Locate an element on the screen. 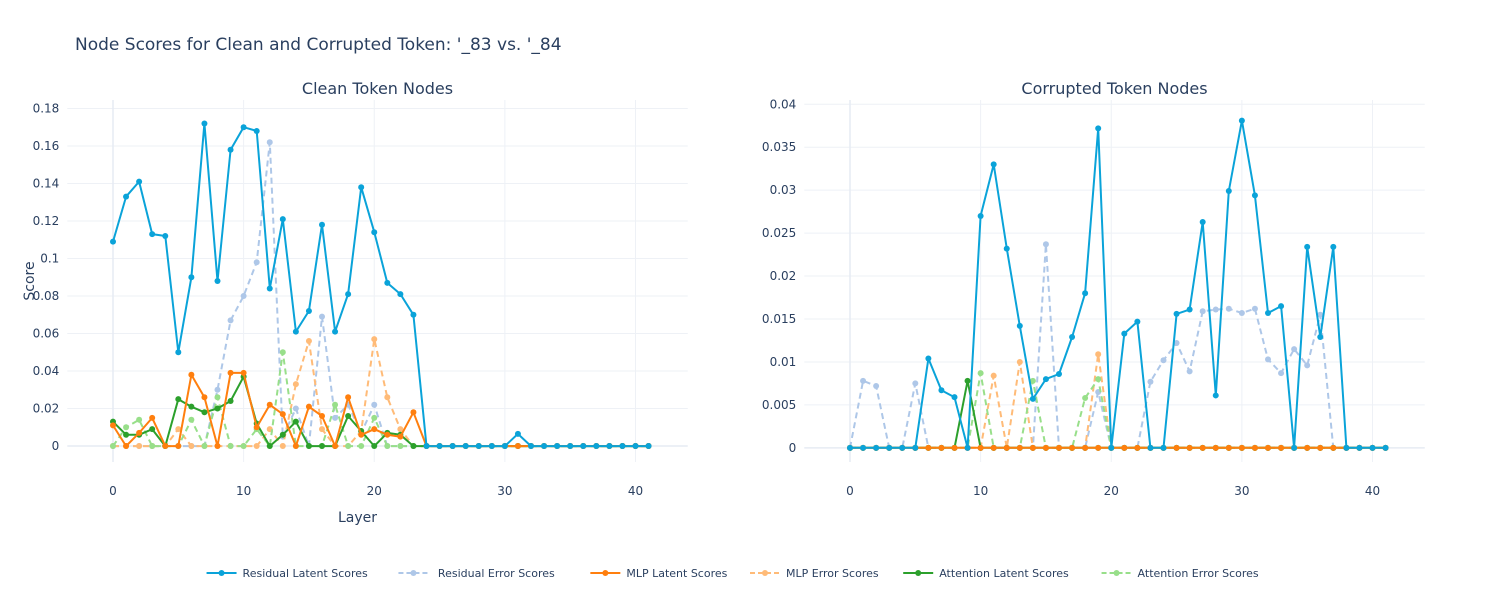 Image resolution: width=1500 pixels, height=600 pixels. clean-y-tick-label: 0.06 is located at coordinates (46, 334).